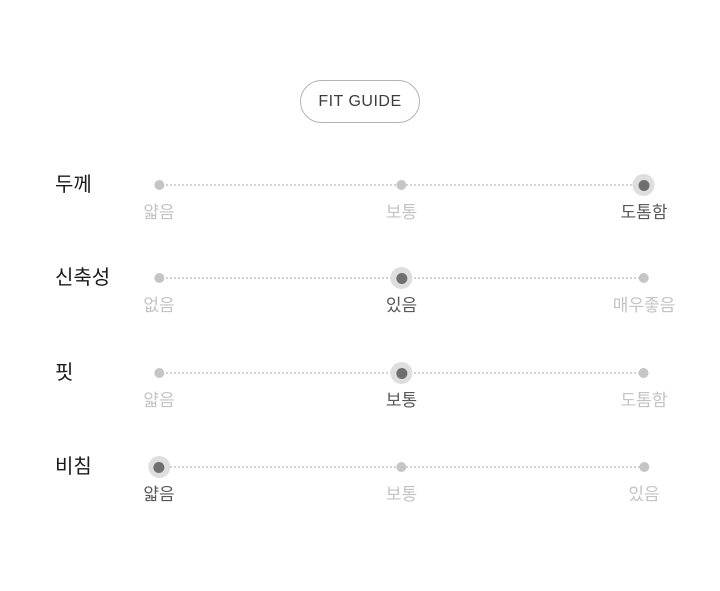 The image size is (720, 591). I want to click on row-title: 핏, so click(64, 373).